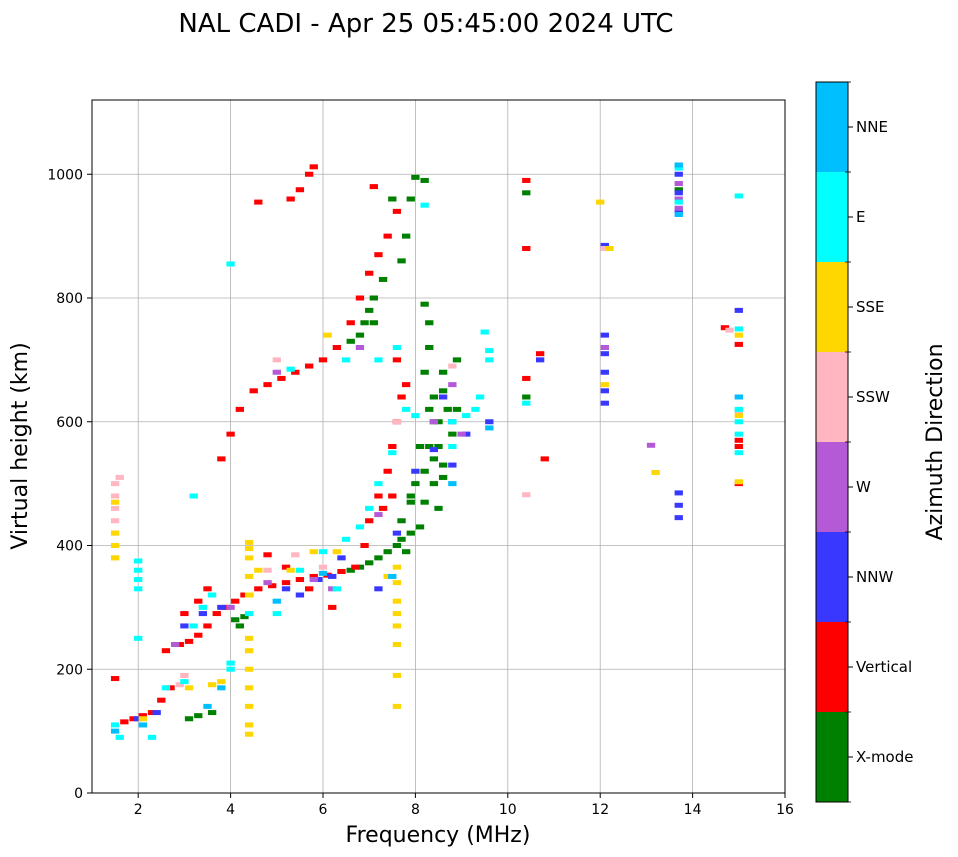 The image size is (958, 857). Describe the element at coordinates (600, 810) in the screenshot. I see `x-tick-label: 12` at that location.